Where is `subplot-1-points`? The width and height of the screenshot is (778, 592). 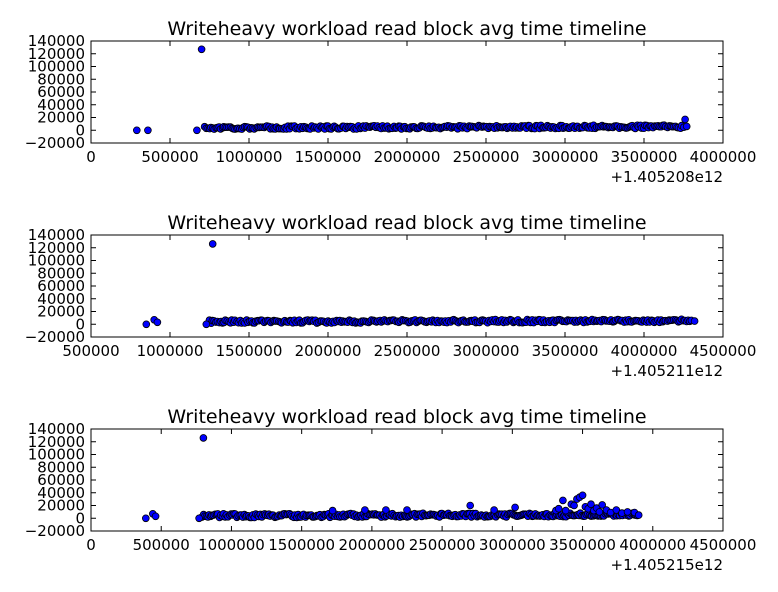 subplot-1-points is located at coordinates (412, 90).